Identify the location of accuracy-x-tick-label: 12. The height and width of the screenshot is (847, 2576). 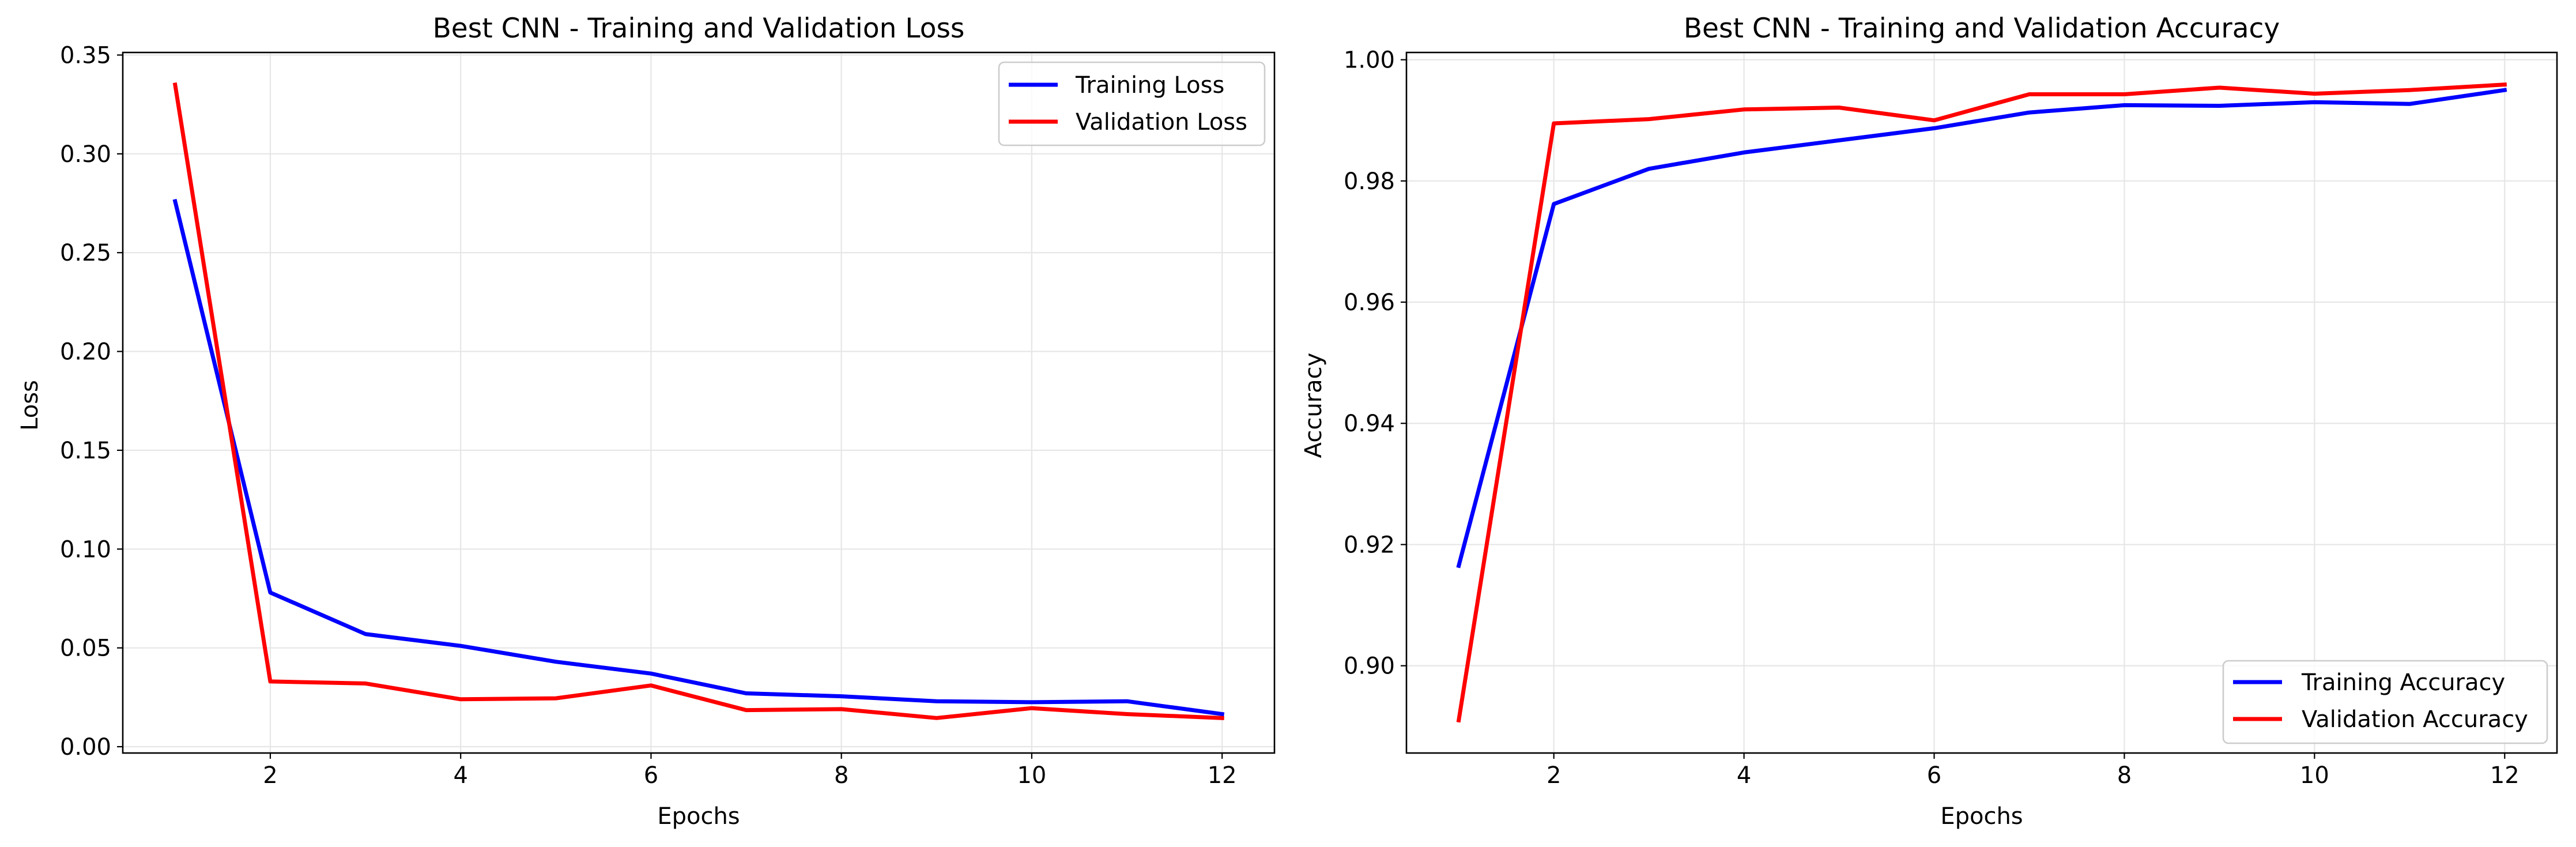
(2505, 775).